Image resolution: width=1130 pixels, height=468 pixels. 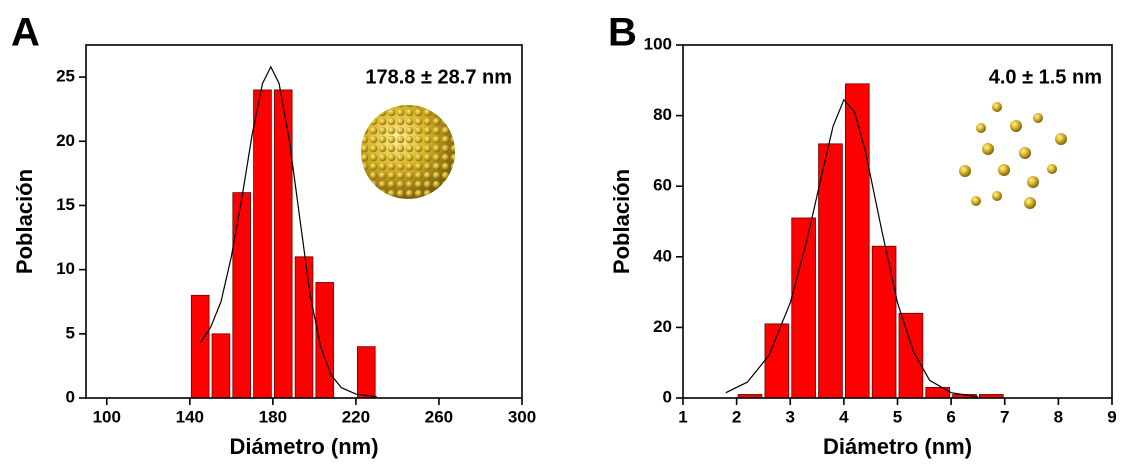 I want to click on y-tick-label: 5, so click(x=70, y=332).